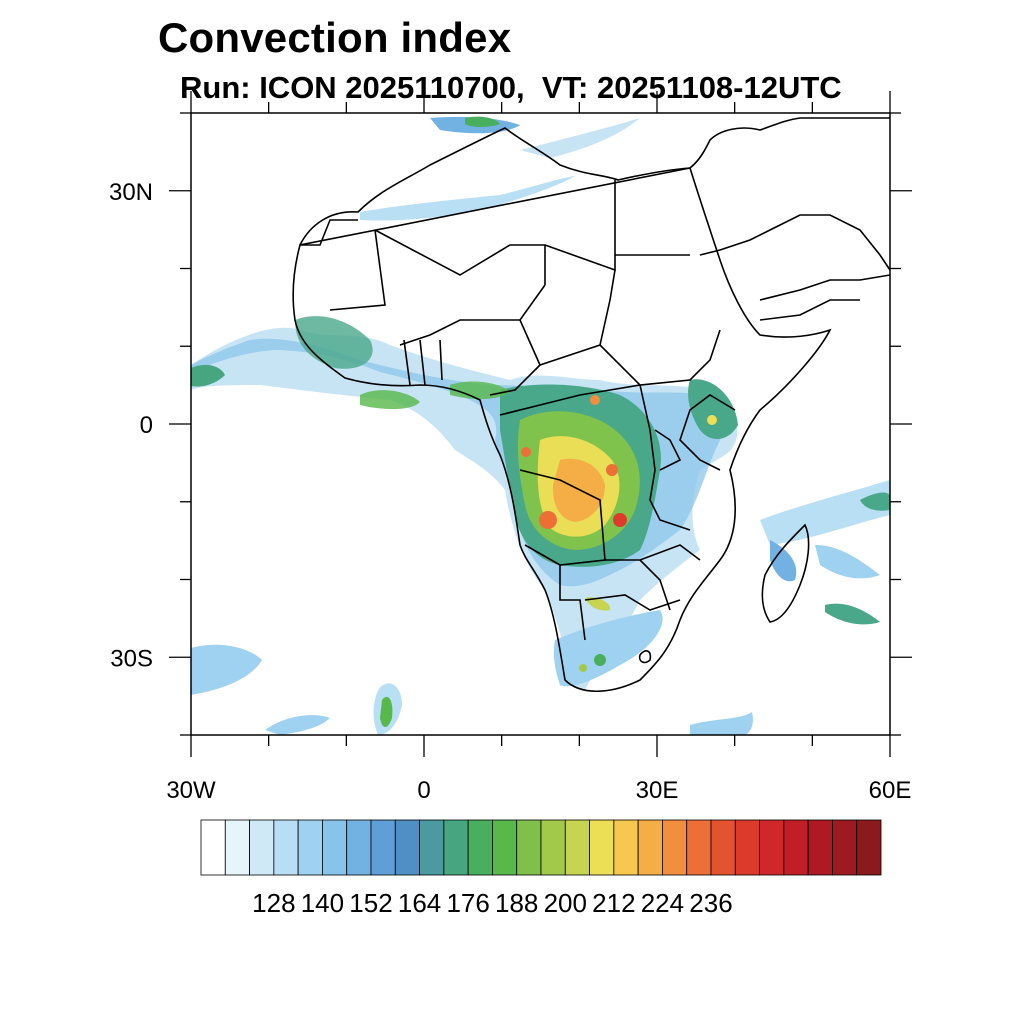 Image resolution: width=1024 pixels, height=1024 pixels. I want to click on y-tick-label: 30S, so click(131, 658).